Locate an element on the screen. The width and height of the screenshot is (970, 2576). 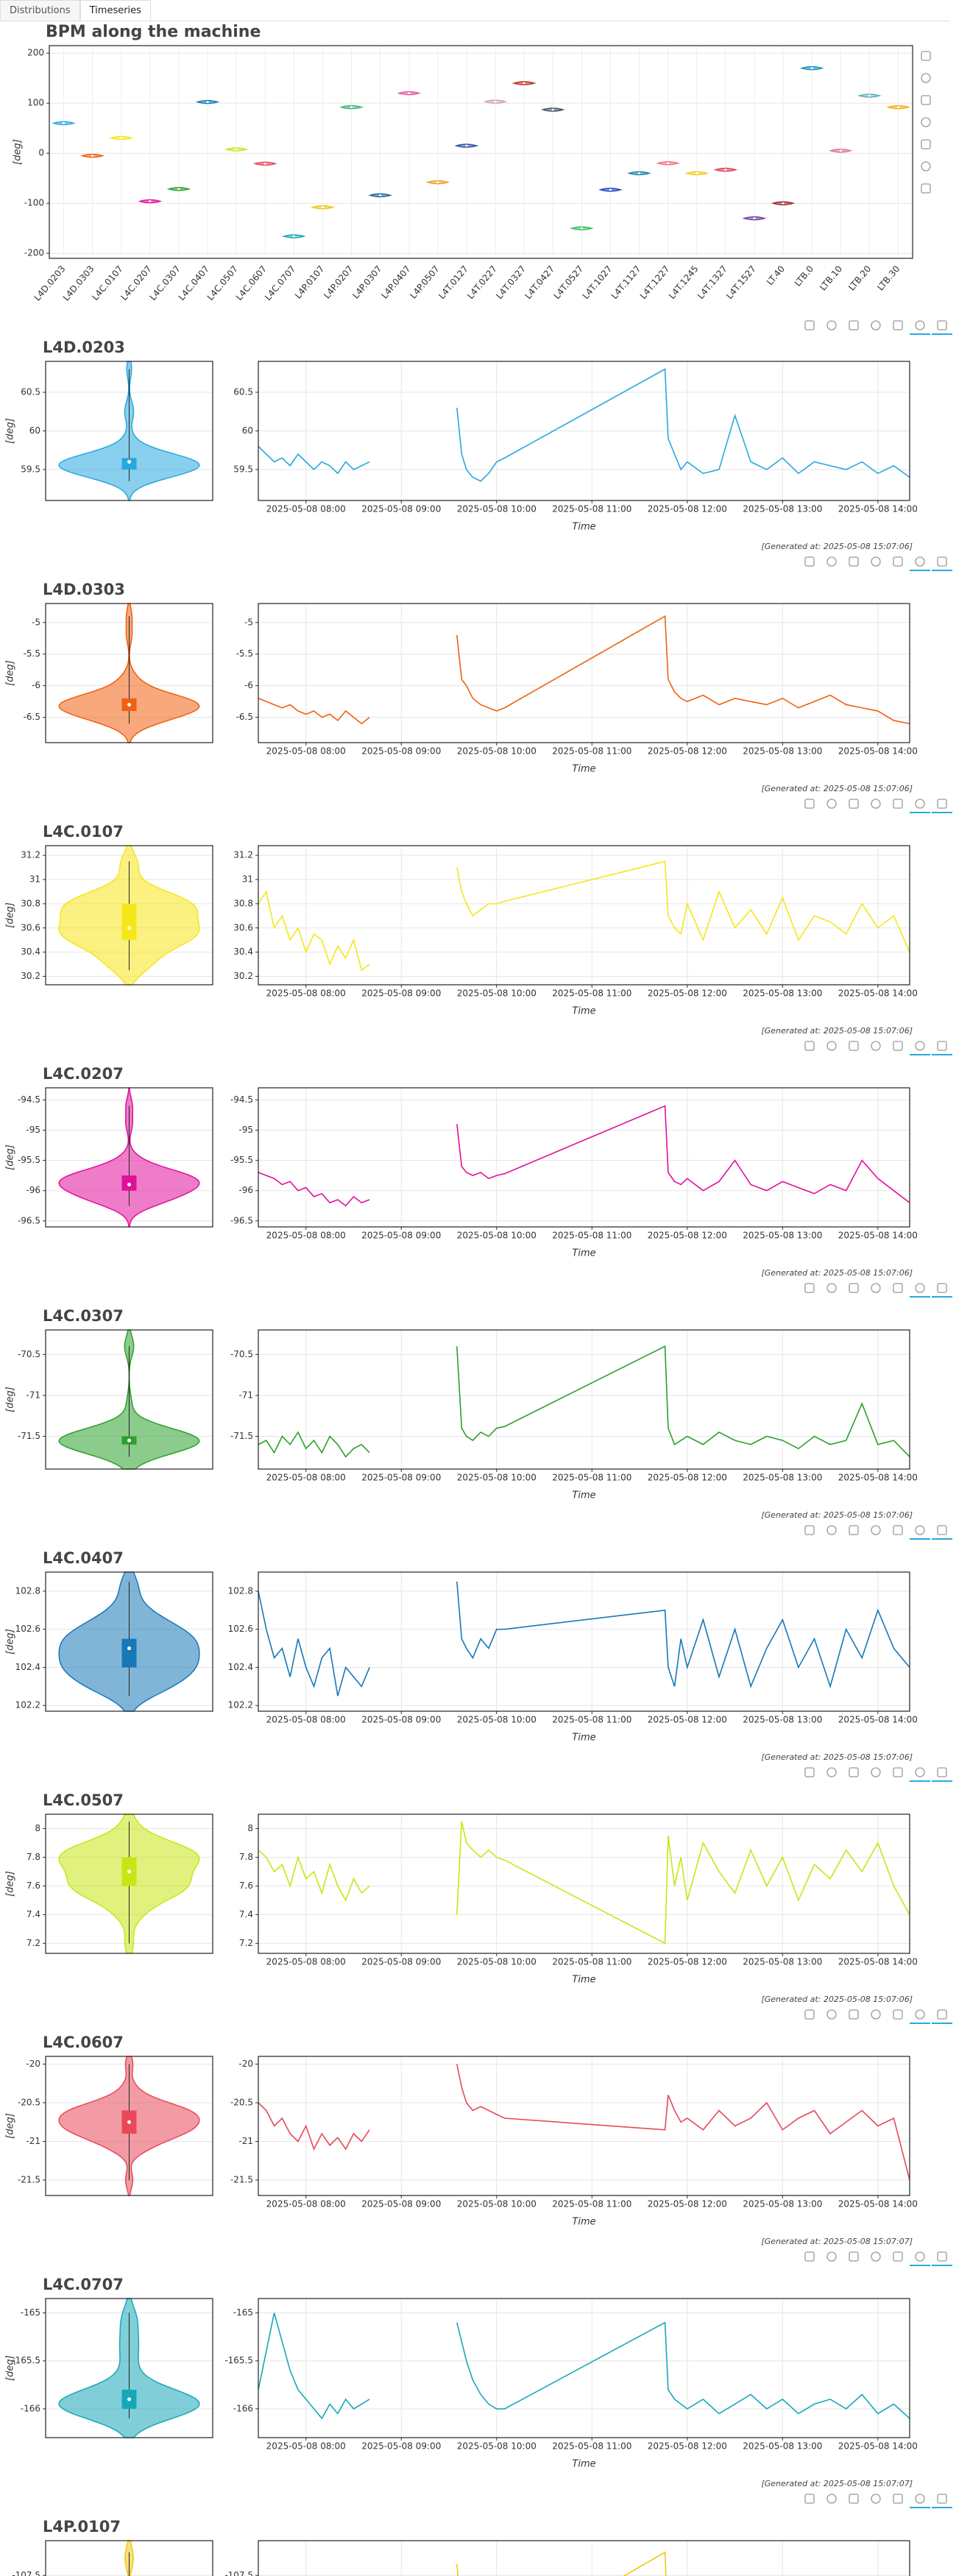
y-tick-label: -200 is located at coordinates (34, 253).